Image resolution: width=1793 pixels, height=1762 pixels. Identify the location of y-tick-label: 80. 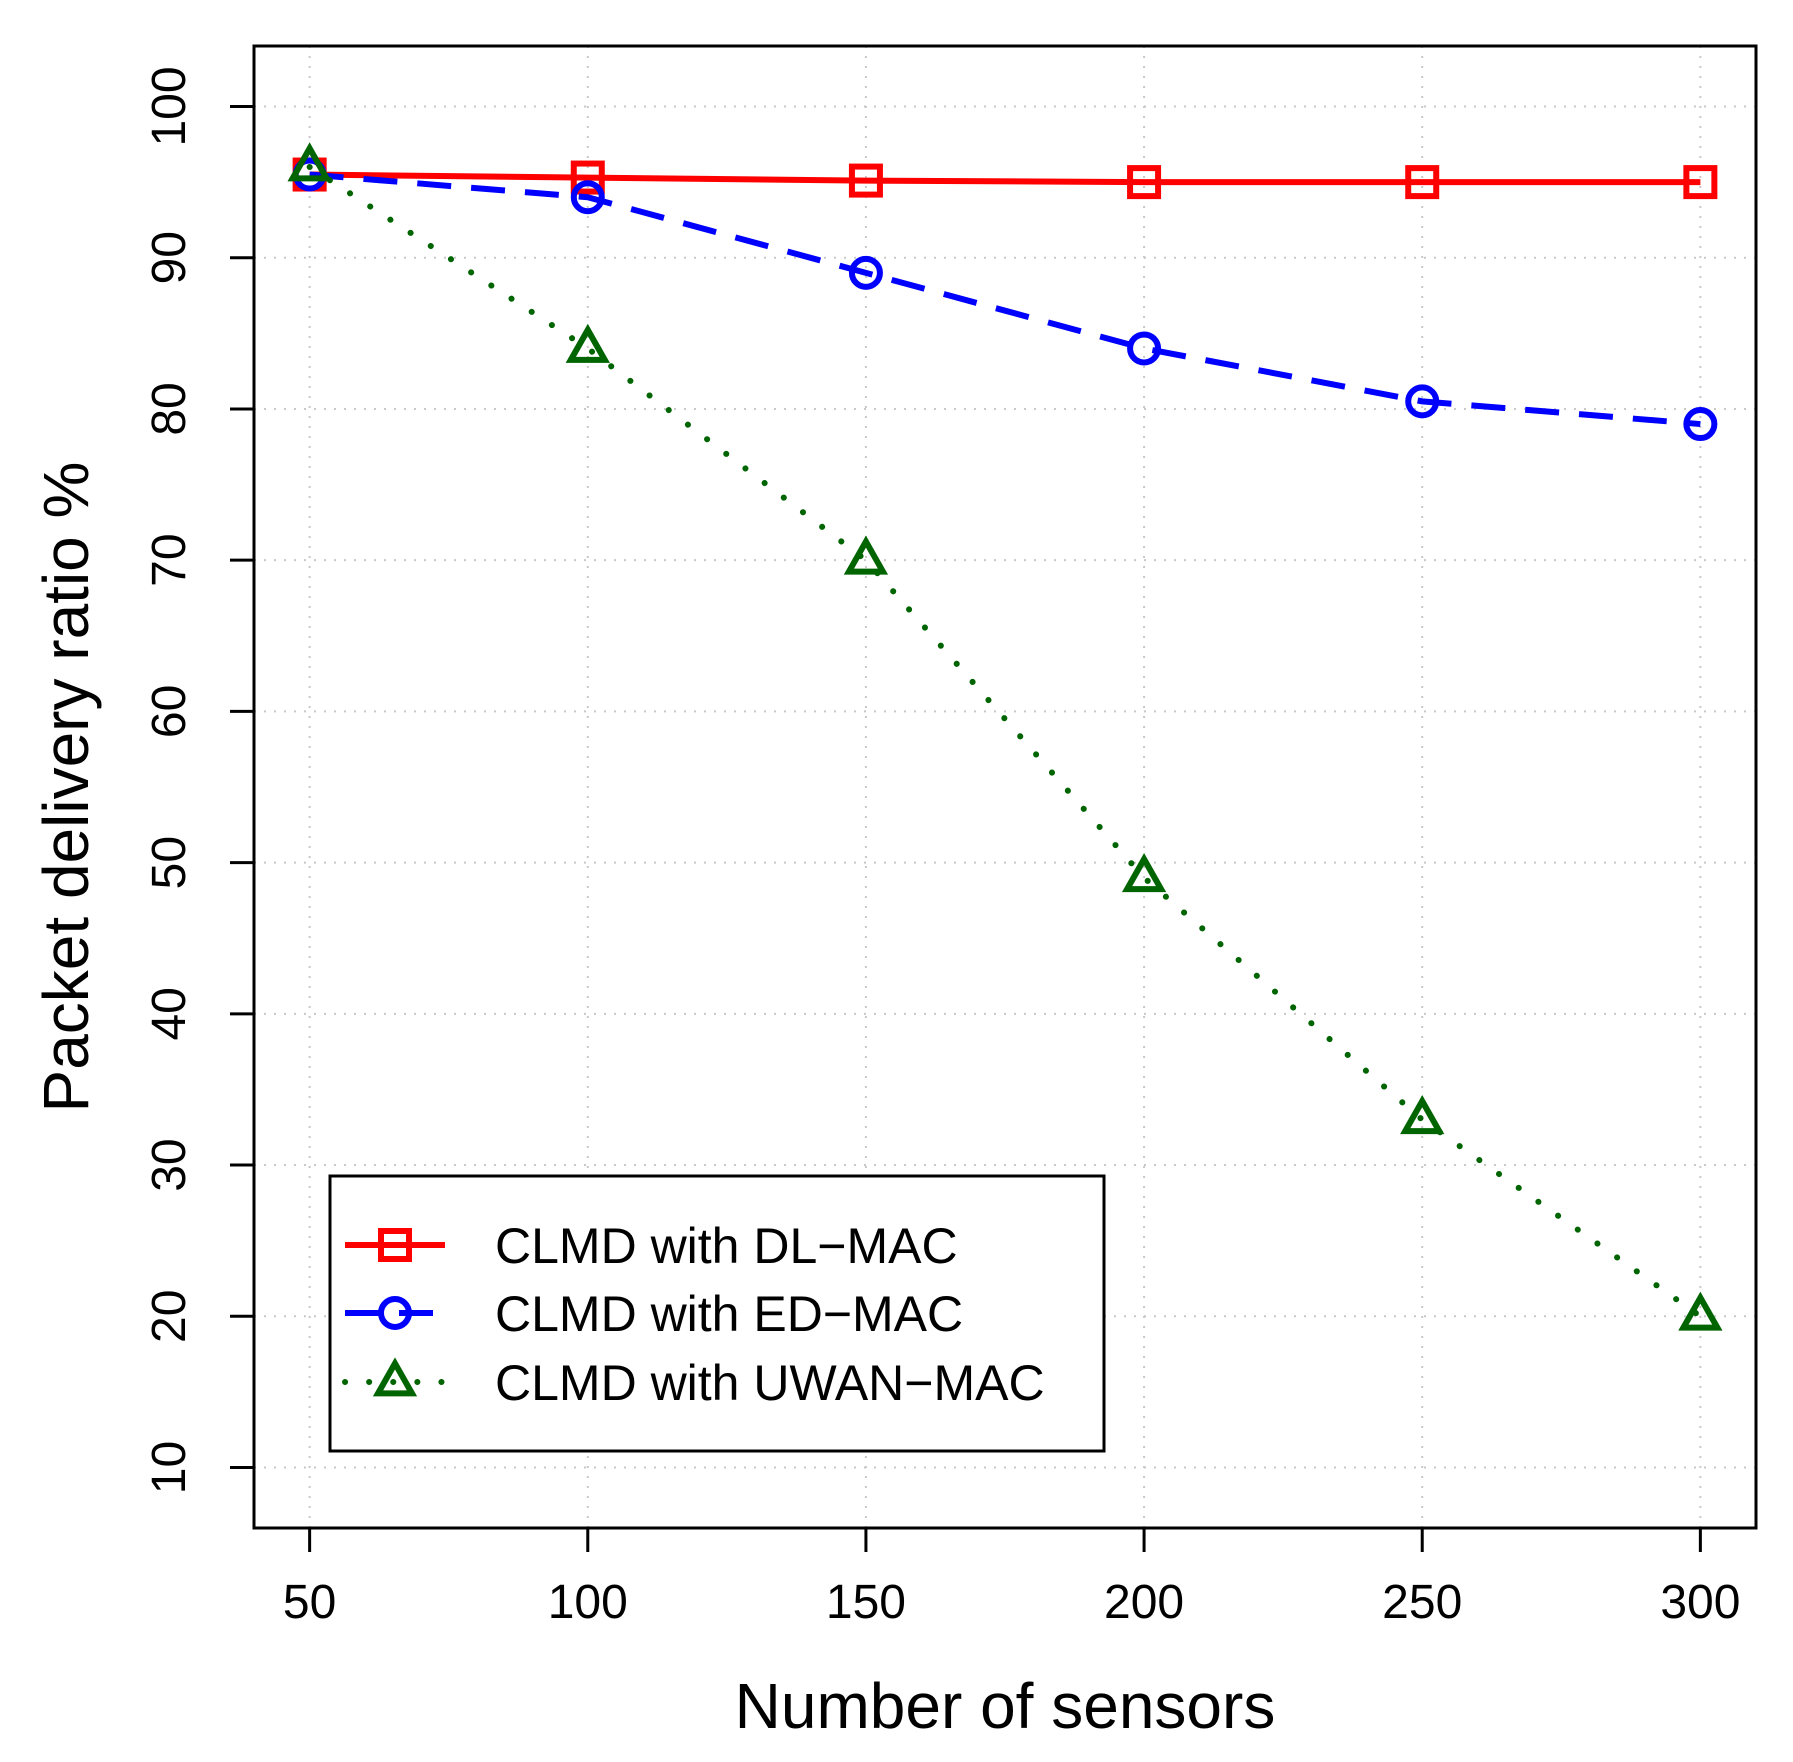
(169, 408).